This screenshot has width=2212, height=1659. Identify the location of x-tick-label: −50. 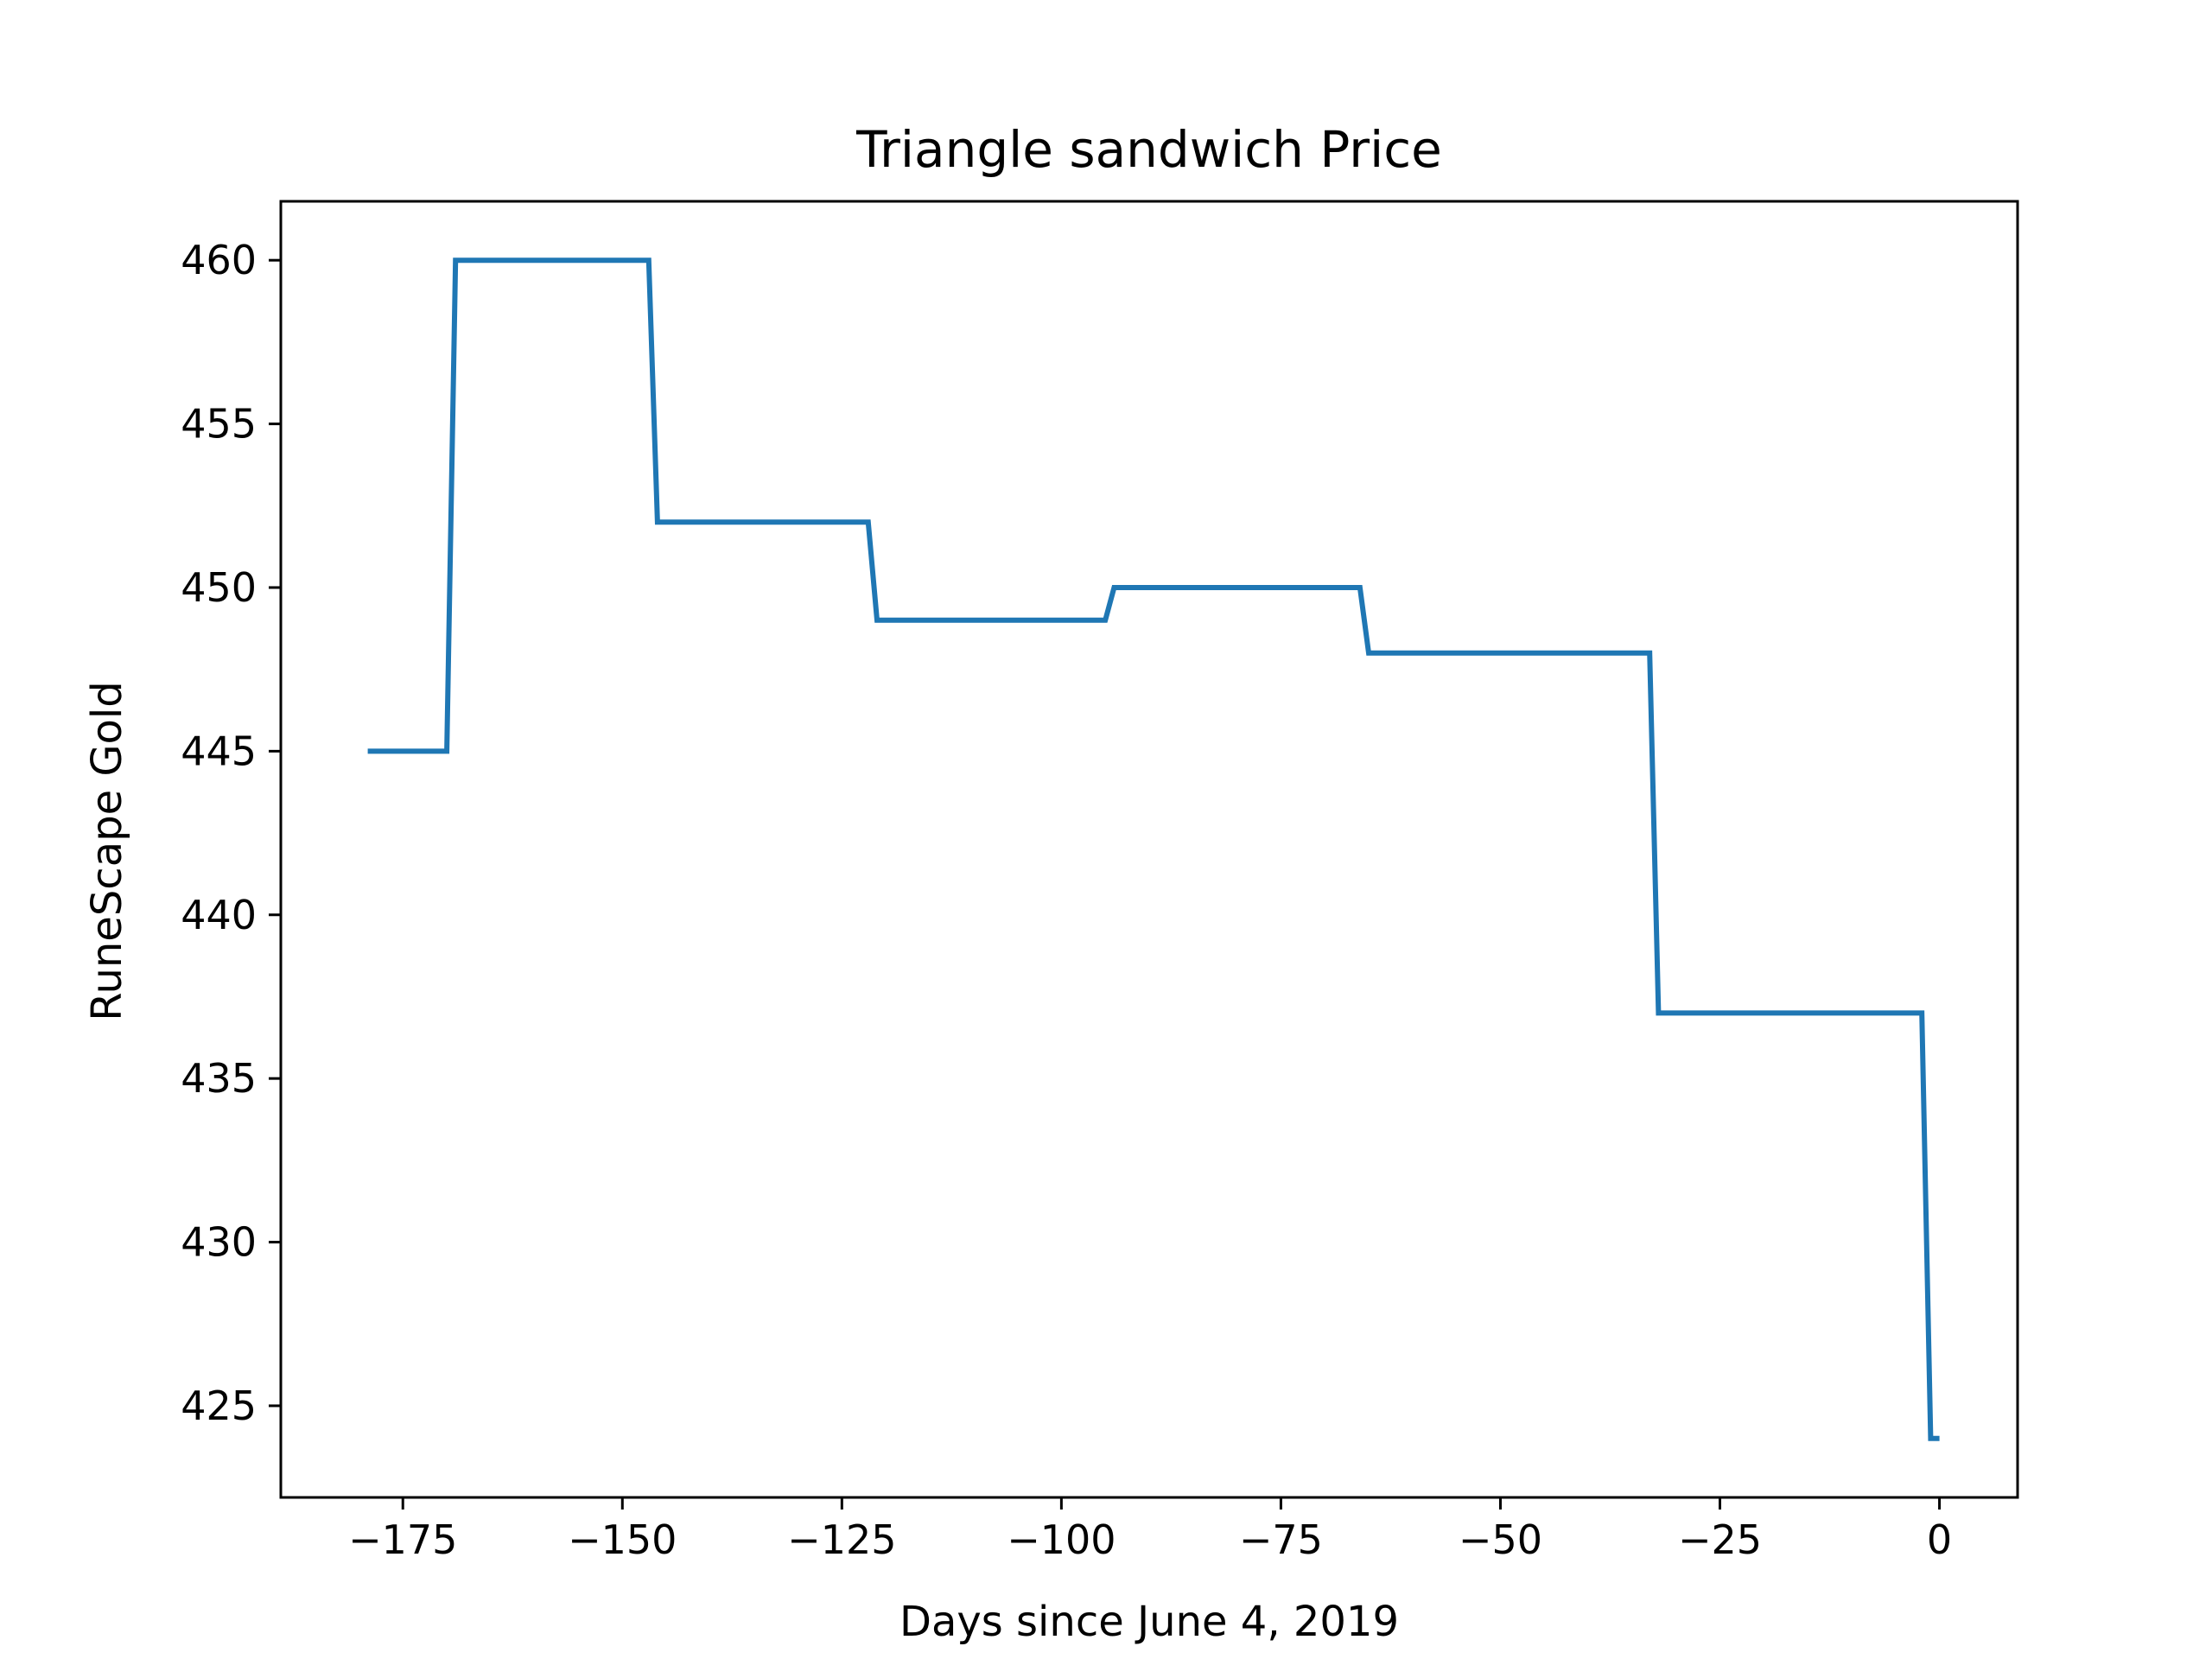
(1500, 1539).